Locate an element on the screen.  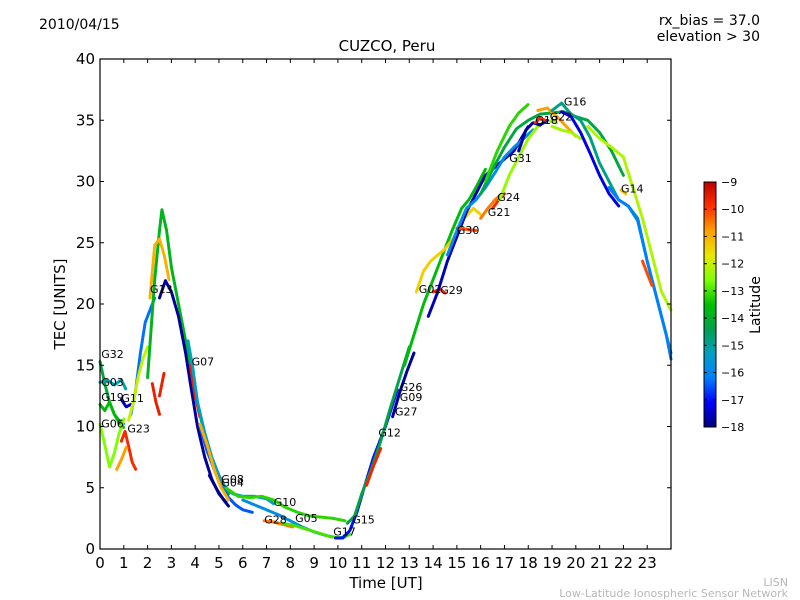
satellite-label: G15 is located at coordinates (363, 519).